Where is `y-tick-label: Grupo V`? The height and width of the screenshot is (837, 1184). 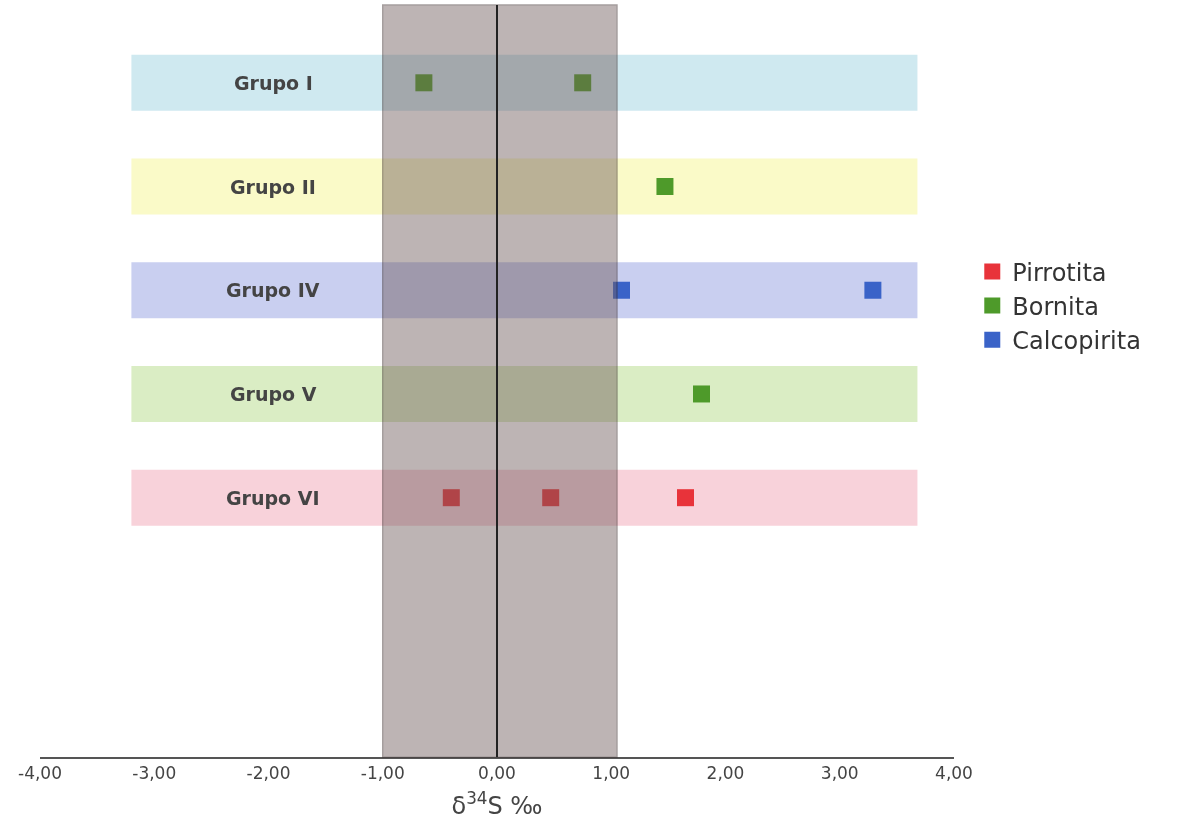 y-tick-label: Grupo V is located at coordinates (273, 394).